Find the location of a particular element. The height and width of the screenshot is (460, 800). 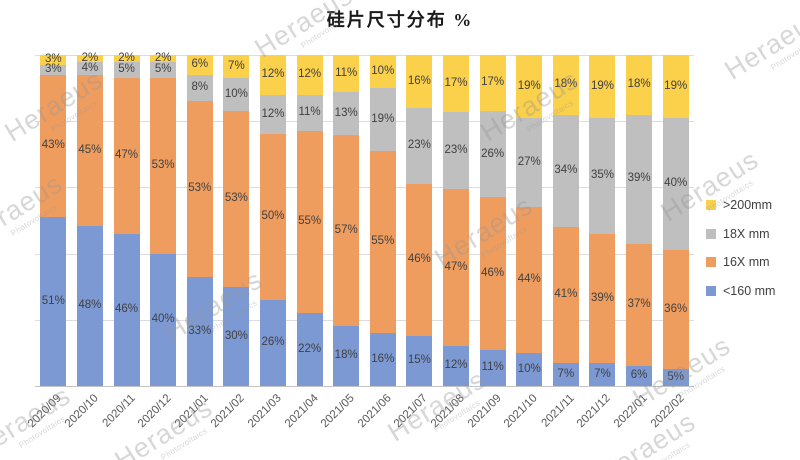

bar-segment: 57% is located at coordinates (346, 230).